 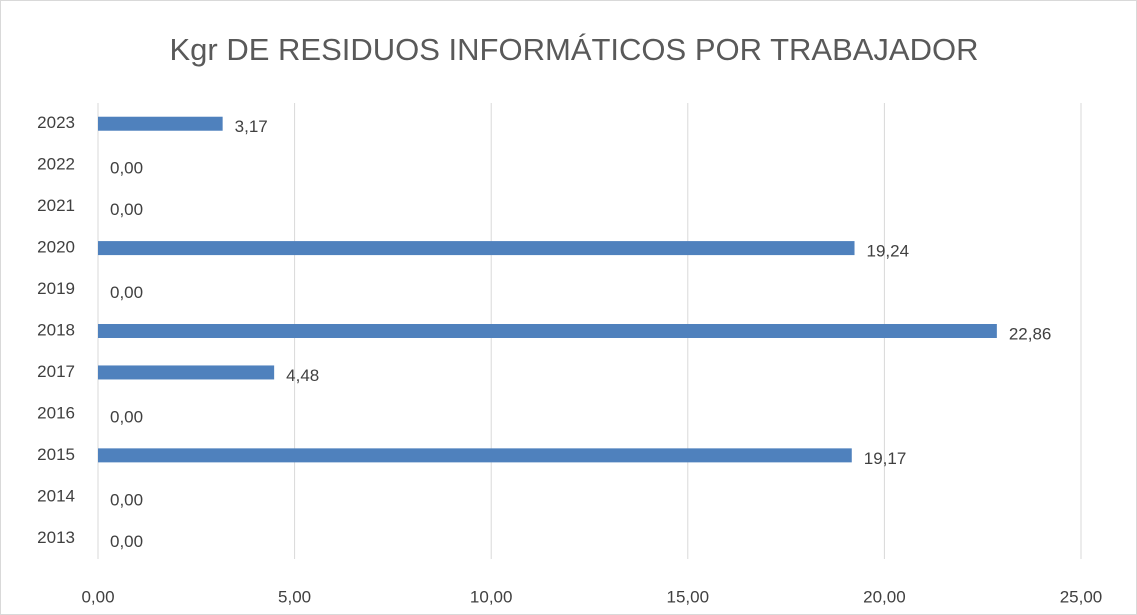 What do you see at coordinates (251, 126) in the screenshot?
I see `value-label: 3,17` at bounding box center [251, 126].